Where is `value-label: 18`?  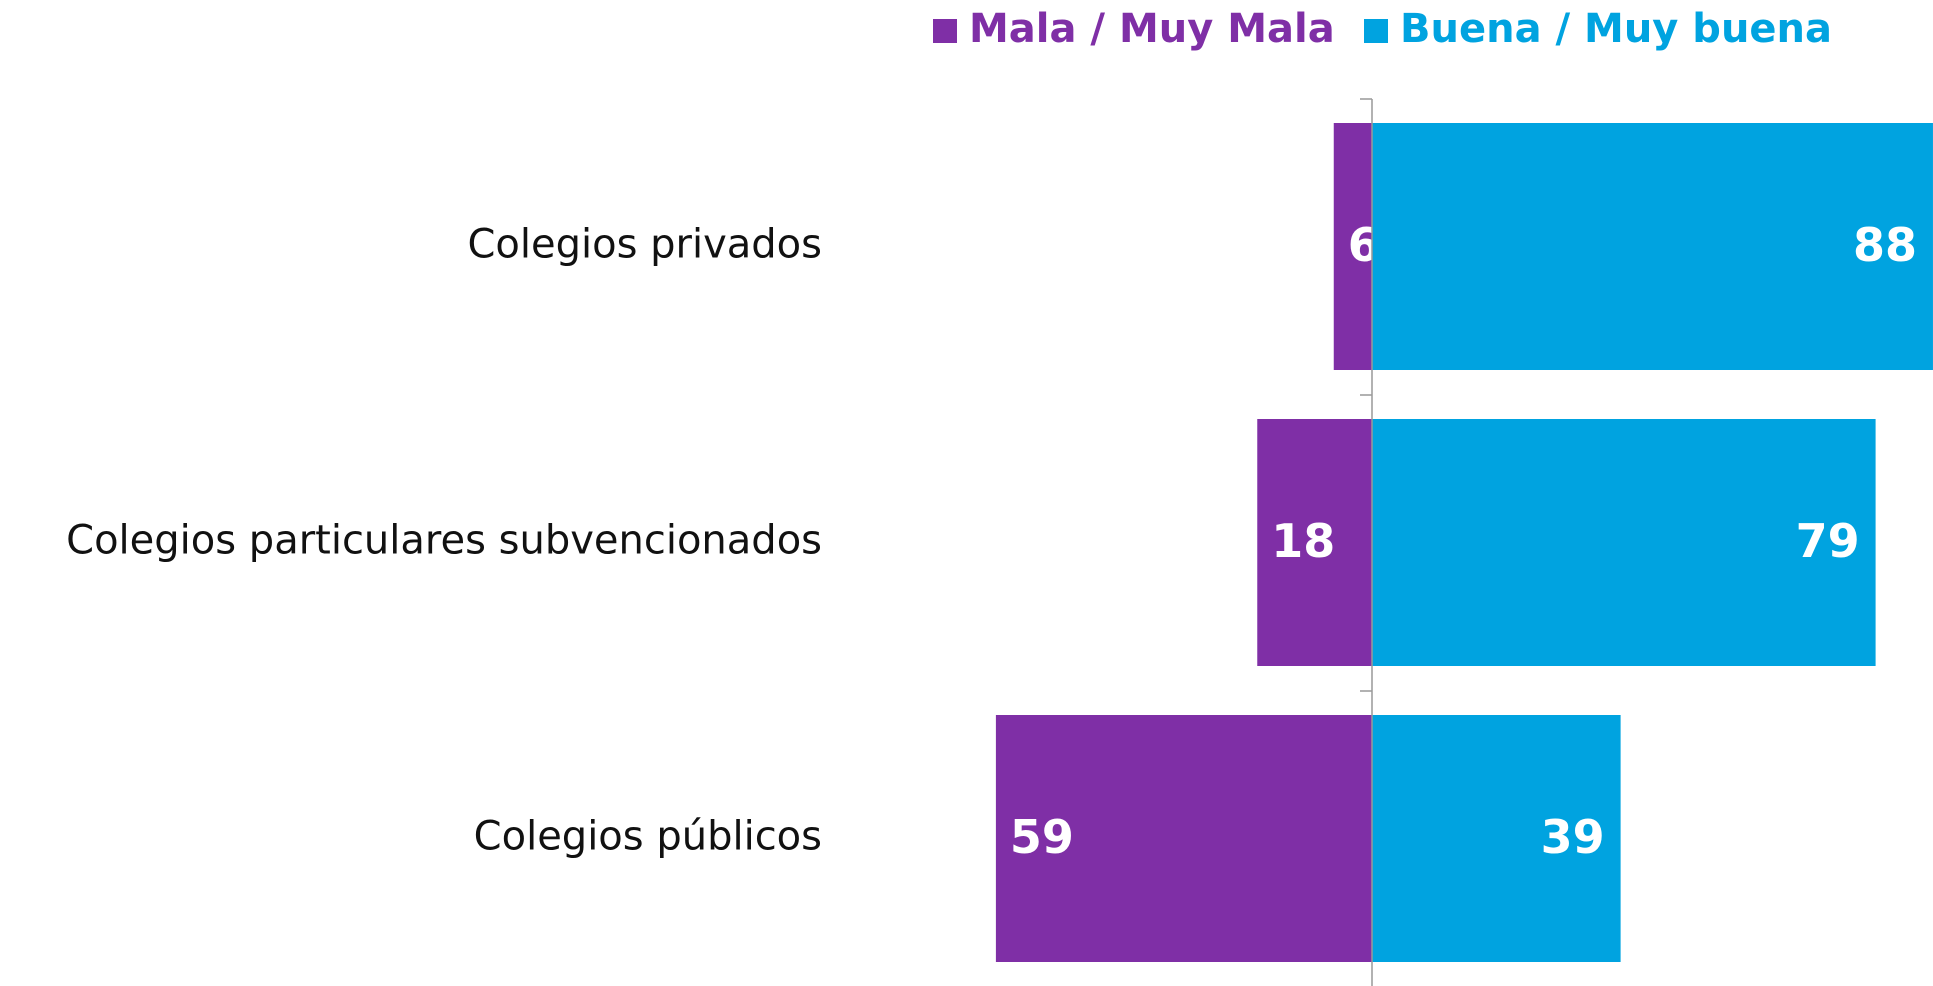
value-label: 18 is located at coordinates (1303, 541).